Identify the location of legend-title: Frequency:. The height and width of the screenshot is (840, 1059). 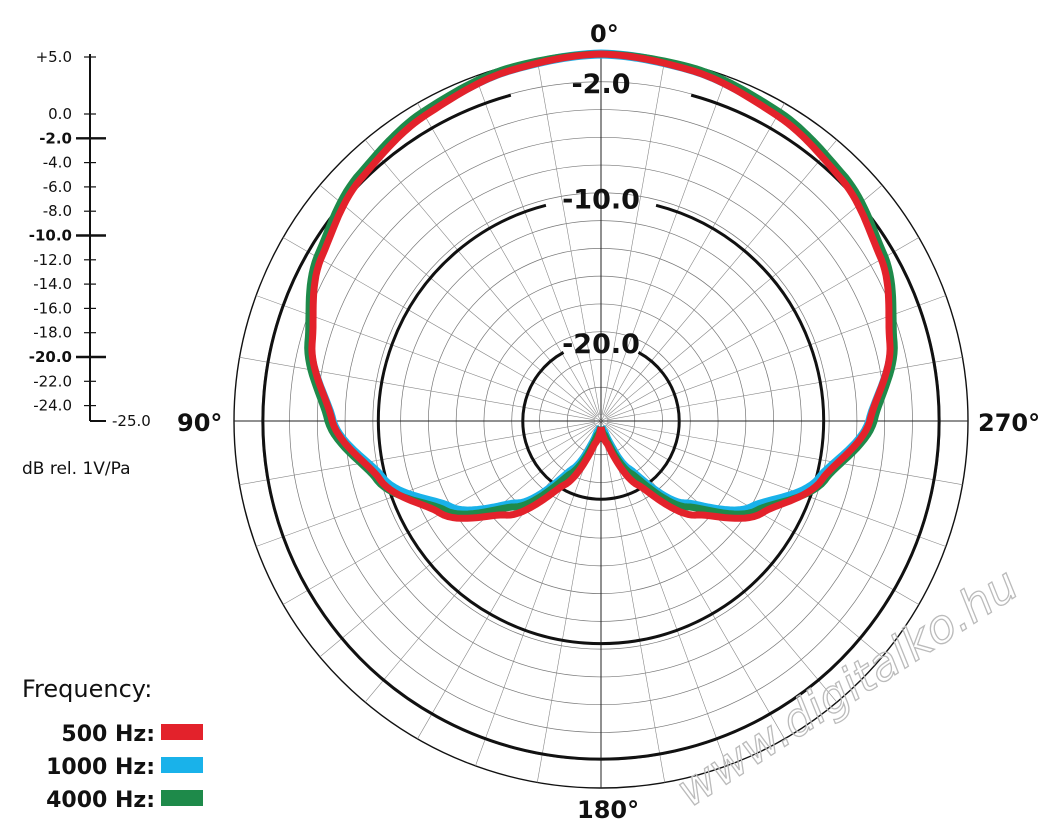
(87, 689).